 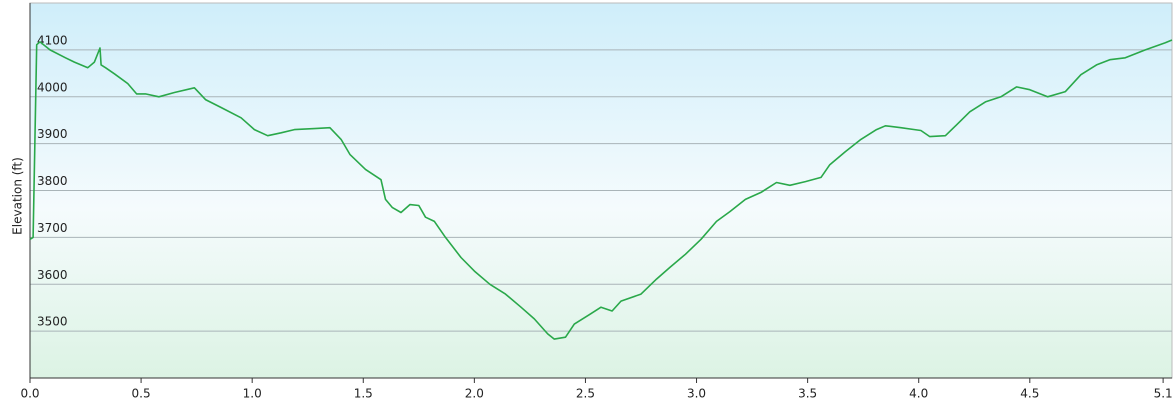 I want to click on x-tick-label: 0.5, so click(x=141, y=394).